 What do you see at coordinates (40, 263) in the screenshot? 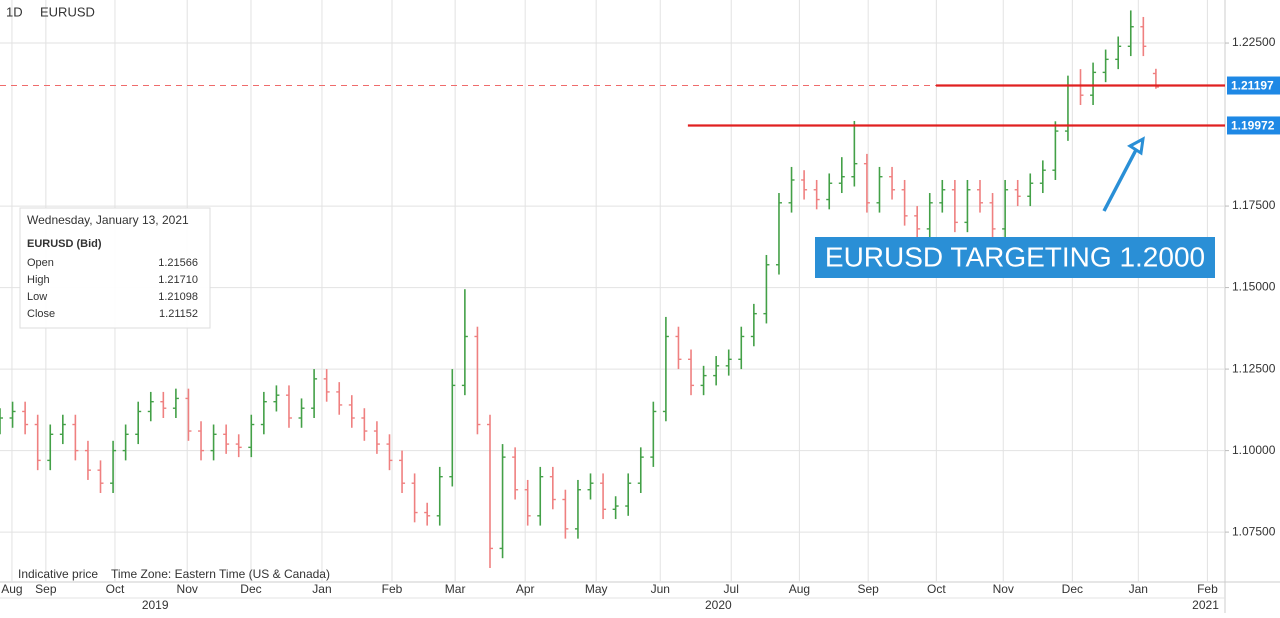
I see `tooltip-key: Open` at bounding box center [40, 263].